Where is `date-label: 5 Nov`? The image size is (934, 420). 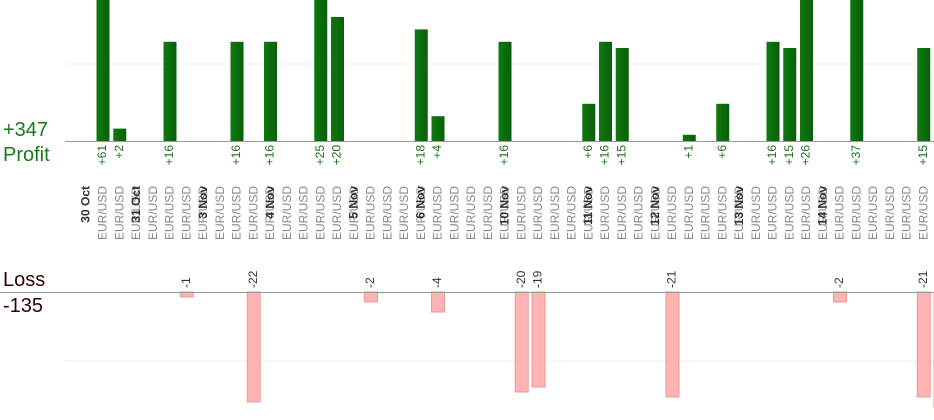 date-label: 5 Nov is located at coordinates (354, 202).